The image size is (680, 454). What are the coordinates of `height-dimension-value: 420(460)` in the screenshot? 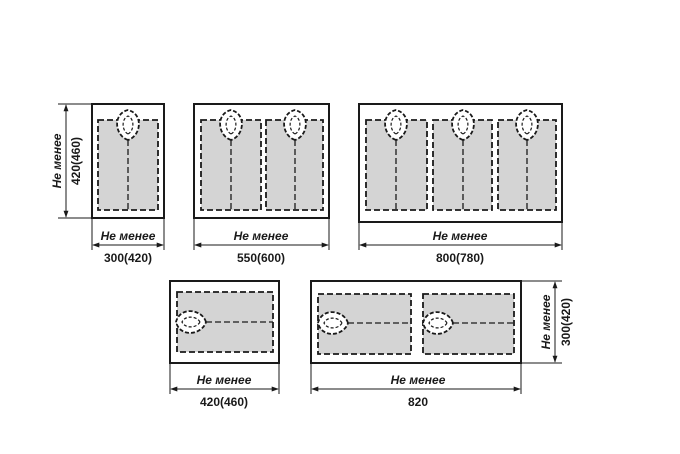 It's located at (76, 161).